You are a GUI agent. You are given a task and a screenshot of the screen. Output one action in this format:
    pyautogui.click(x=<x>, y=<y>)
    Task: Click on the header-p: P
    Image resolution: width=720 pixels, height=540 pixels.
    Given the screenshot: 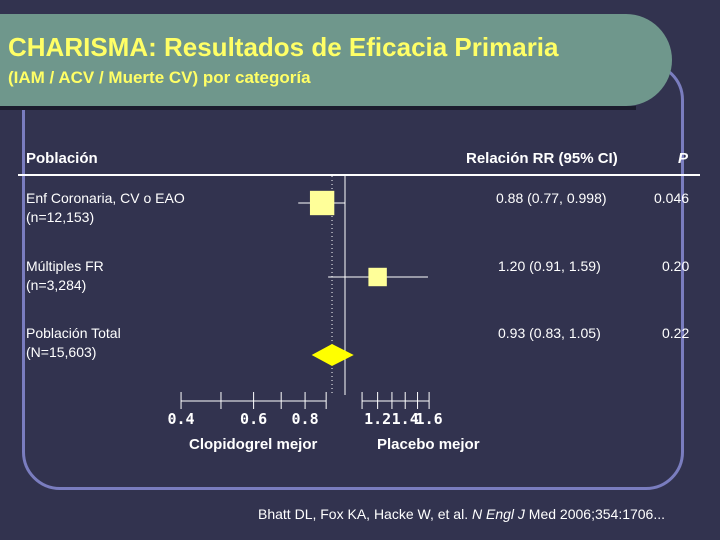 What is the action you would take?
    pyautogui.click(x=683, y=158)
    